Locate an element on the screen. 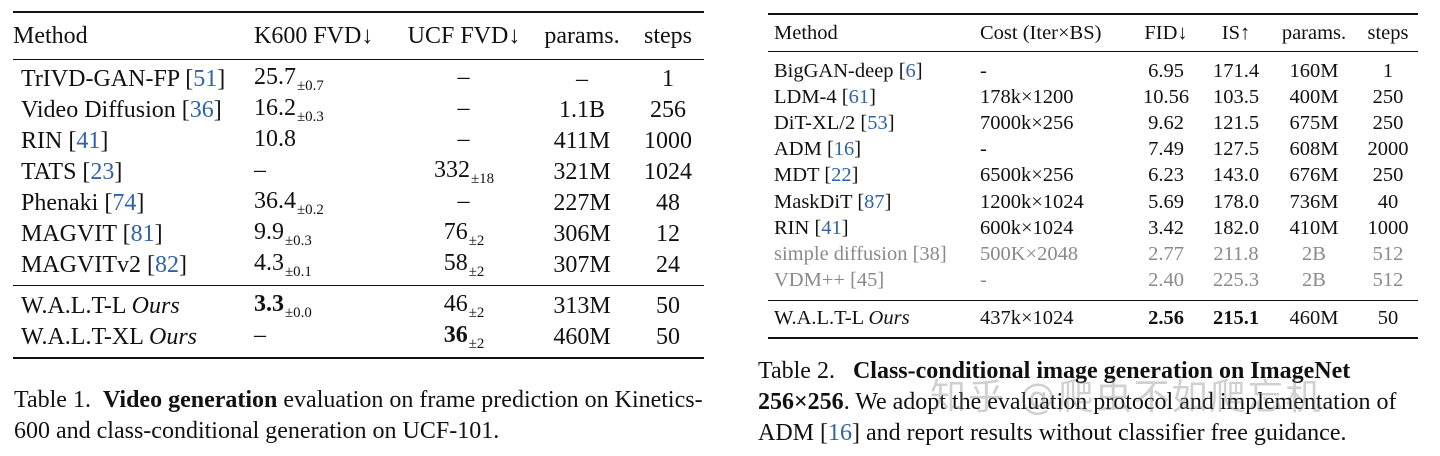 The height and width of the screenshot is (456, 1440). t1-ours-tag: Ours is located at coordinates (155, 306).